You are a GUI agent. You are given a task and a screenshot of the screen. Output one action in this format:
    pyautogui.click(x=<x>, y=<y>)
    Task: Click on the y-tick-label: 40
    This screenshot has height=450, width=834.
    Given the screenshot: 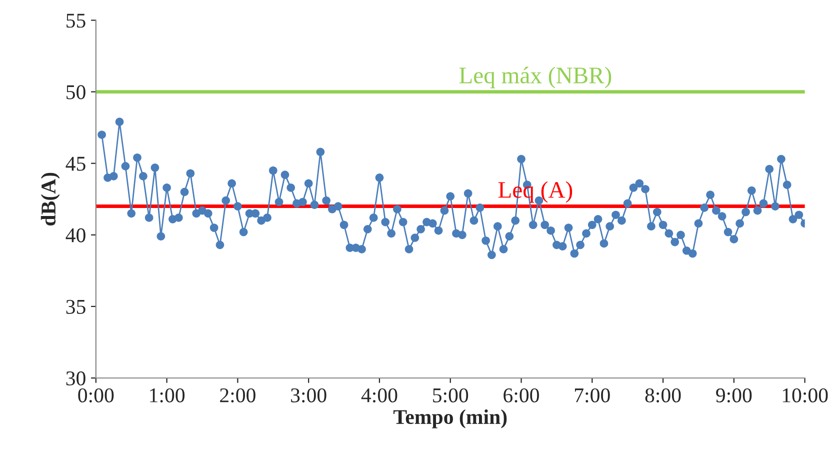 What is the action you would take?
    pyautogui.click(x=76, y=235)
    